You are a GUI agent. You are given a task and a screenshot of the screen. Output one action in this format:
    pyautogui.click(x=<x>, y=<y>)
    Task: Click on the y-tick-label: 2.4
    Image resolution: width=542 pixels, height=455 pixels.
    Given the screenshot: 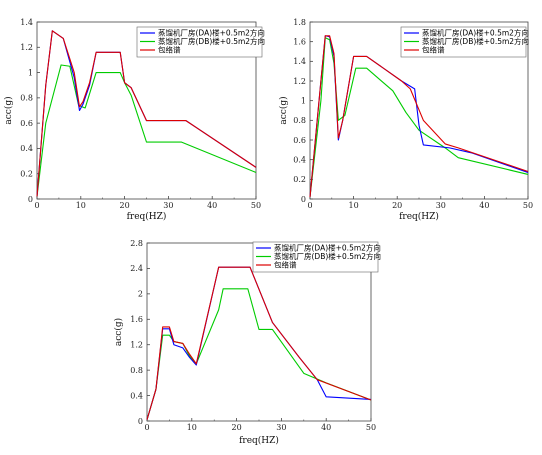 What is the action you would take?
    pyautogui.click(x=136, y=268)
    